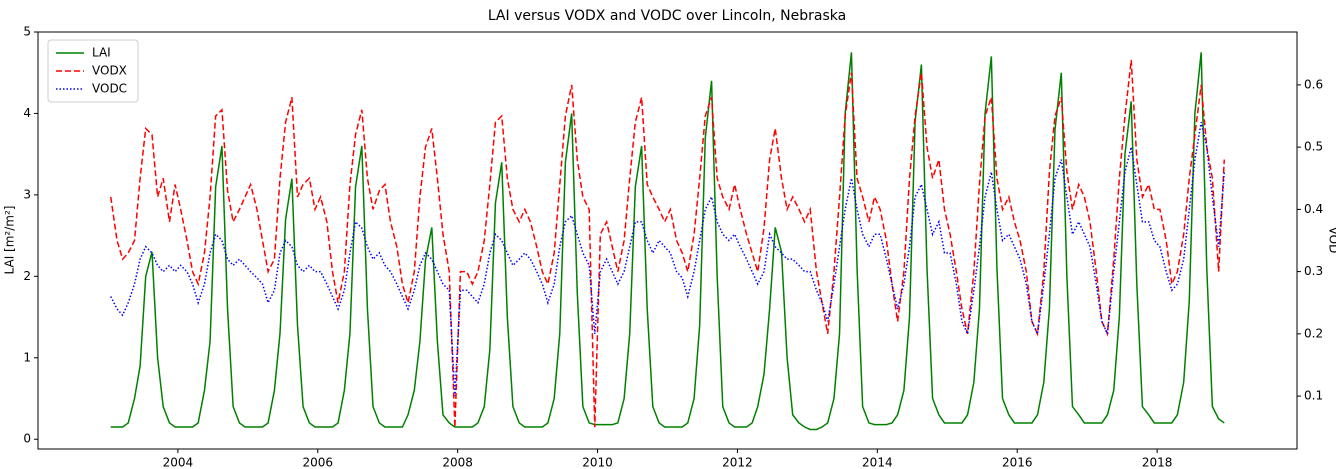  What do you see at coordinates (1313, 84) in the screenshot?
I see `y2-tick-label: 0.6` at bounding box center [1313, 84].